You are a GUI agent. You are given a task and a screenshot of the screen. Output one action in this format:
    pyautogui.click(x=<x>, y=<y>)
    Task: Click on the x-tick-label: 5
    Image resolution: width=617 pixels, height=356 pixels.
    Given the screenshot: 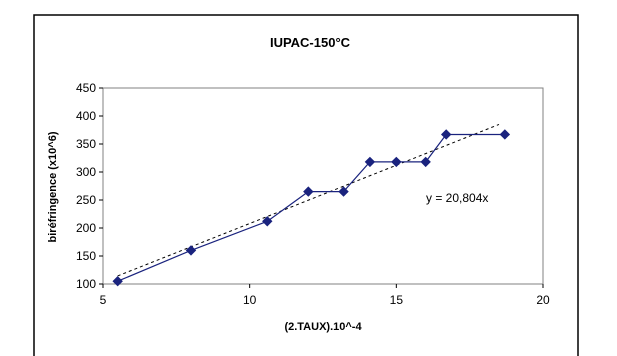 What is the action you would take?
    pyautogui.click(x=103, y=300)
    